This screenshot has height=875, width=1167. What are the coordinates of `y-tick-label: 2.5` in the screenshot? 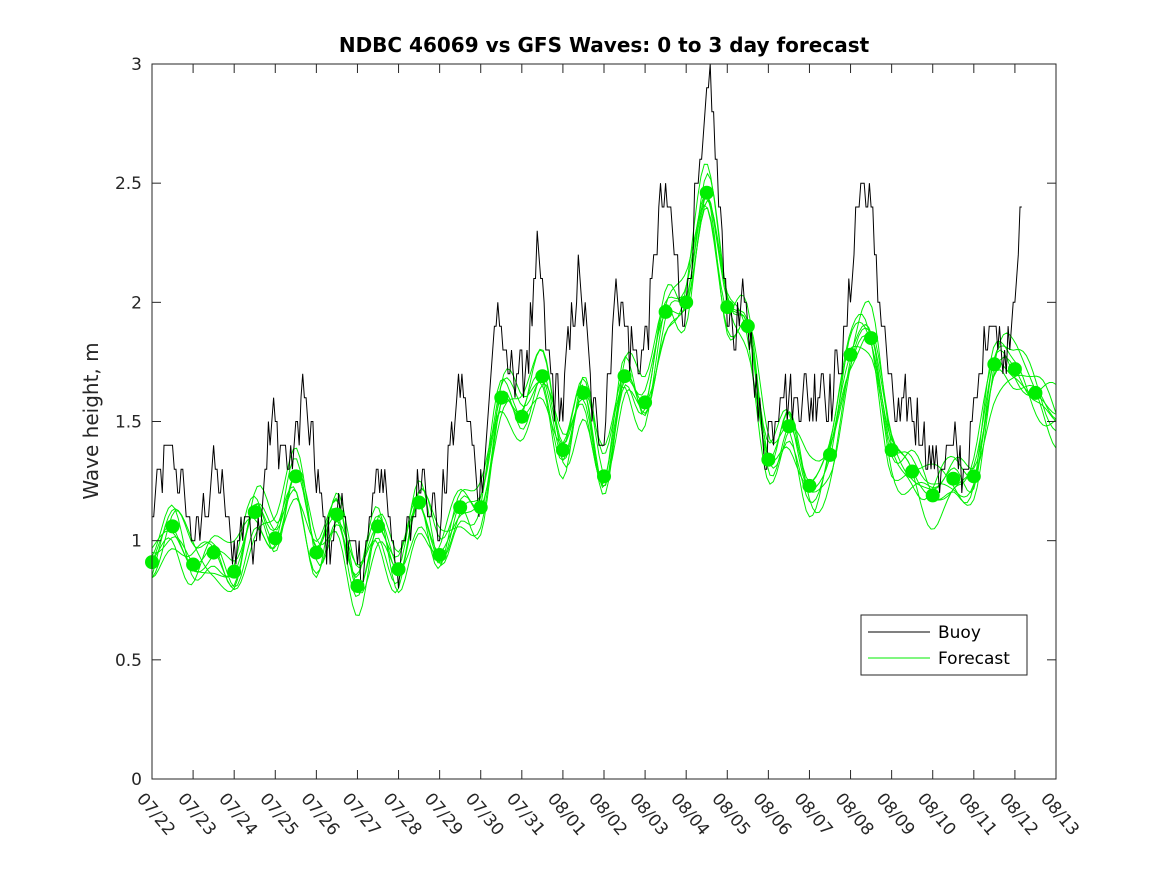 It's located at (128, 184).